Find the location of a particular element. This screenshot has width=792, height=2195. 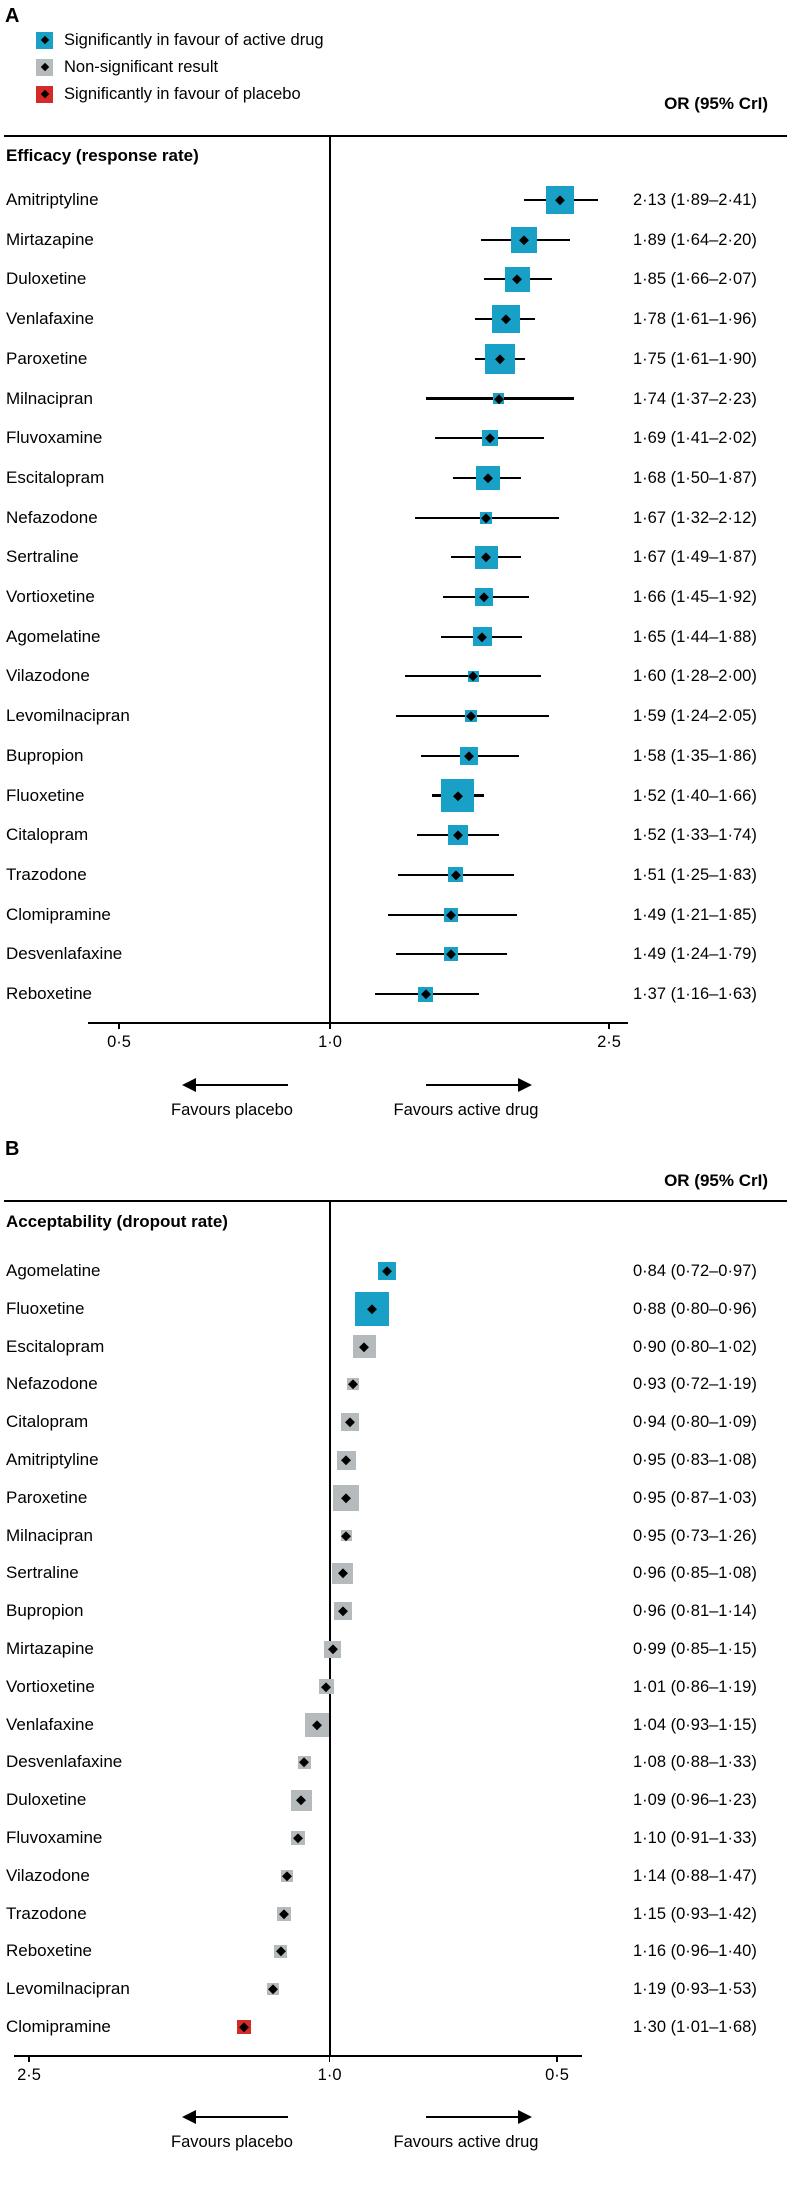

or-value: 0·94 (0·80–1·09) is located at coordinates (695, 1422).